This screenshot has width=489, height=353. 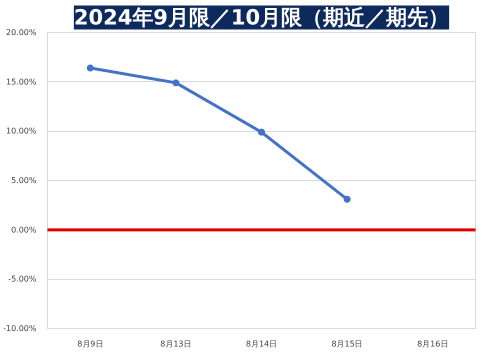 I want to click on x-tick-label: 8月14日, so click(x=262, y=344).